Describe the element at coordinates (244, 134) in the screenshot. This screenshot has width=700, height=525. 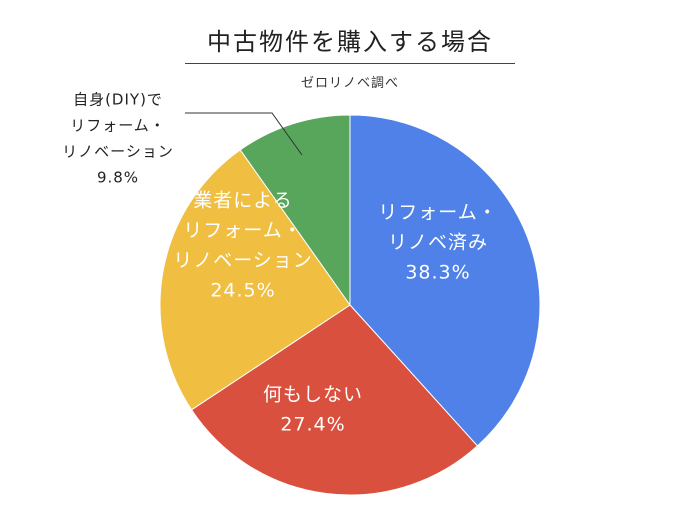
I see `leader-line` at that location.